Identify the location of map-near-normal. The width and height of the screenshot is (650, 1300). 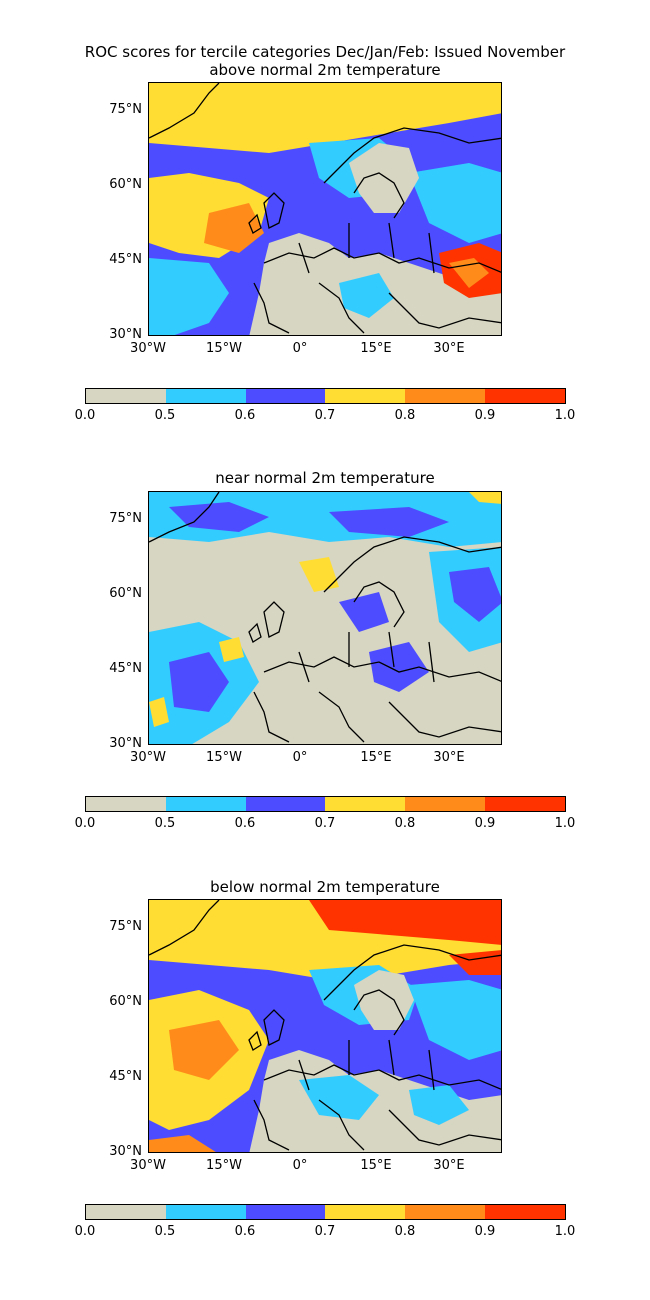
(325, 618).